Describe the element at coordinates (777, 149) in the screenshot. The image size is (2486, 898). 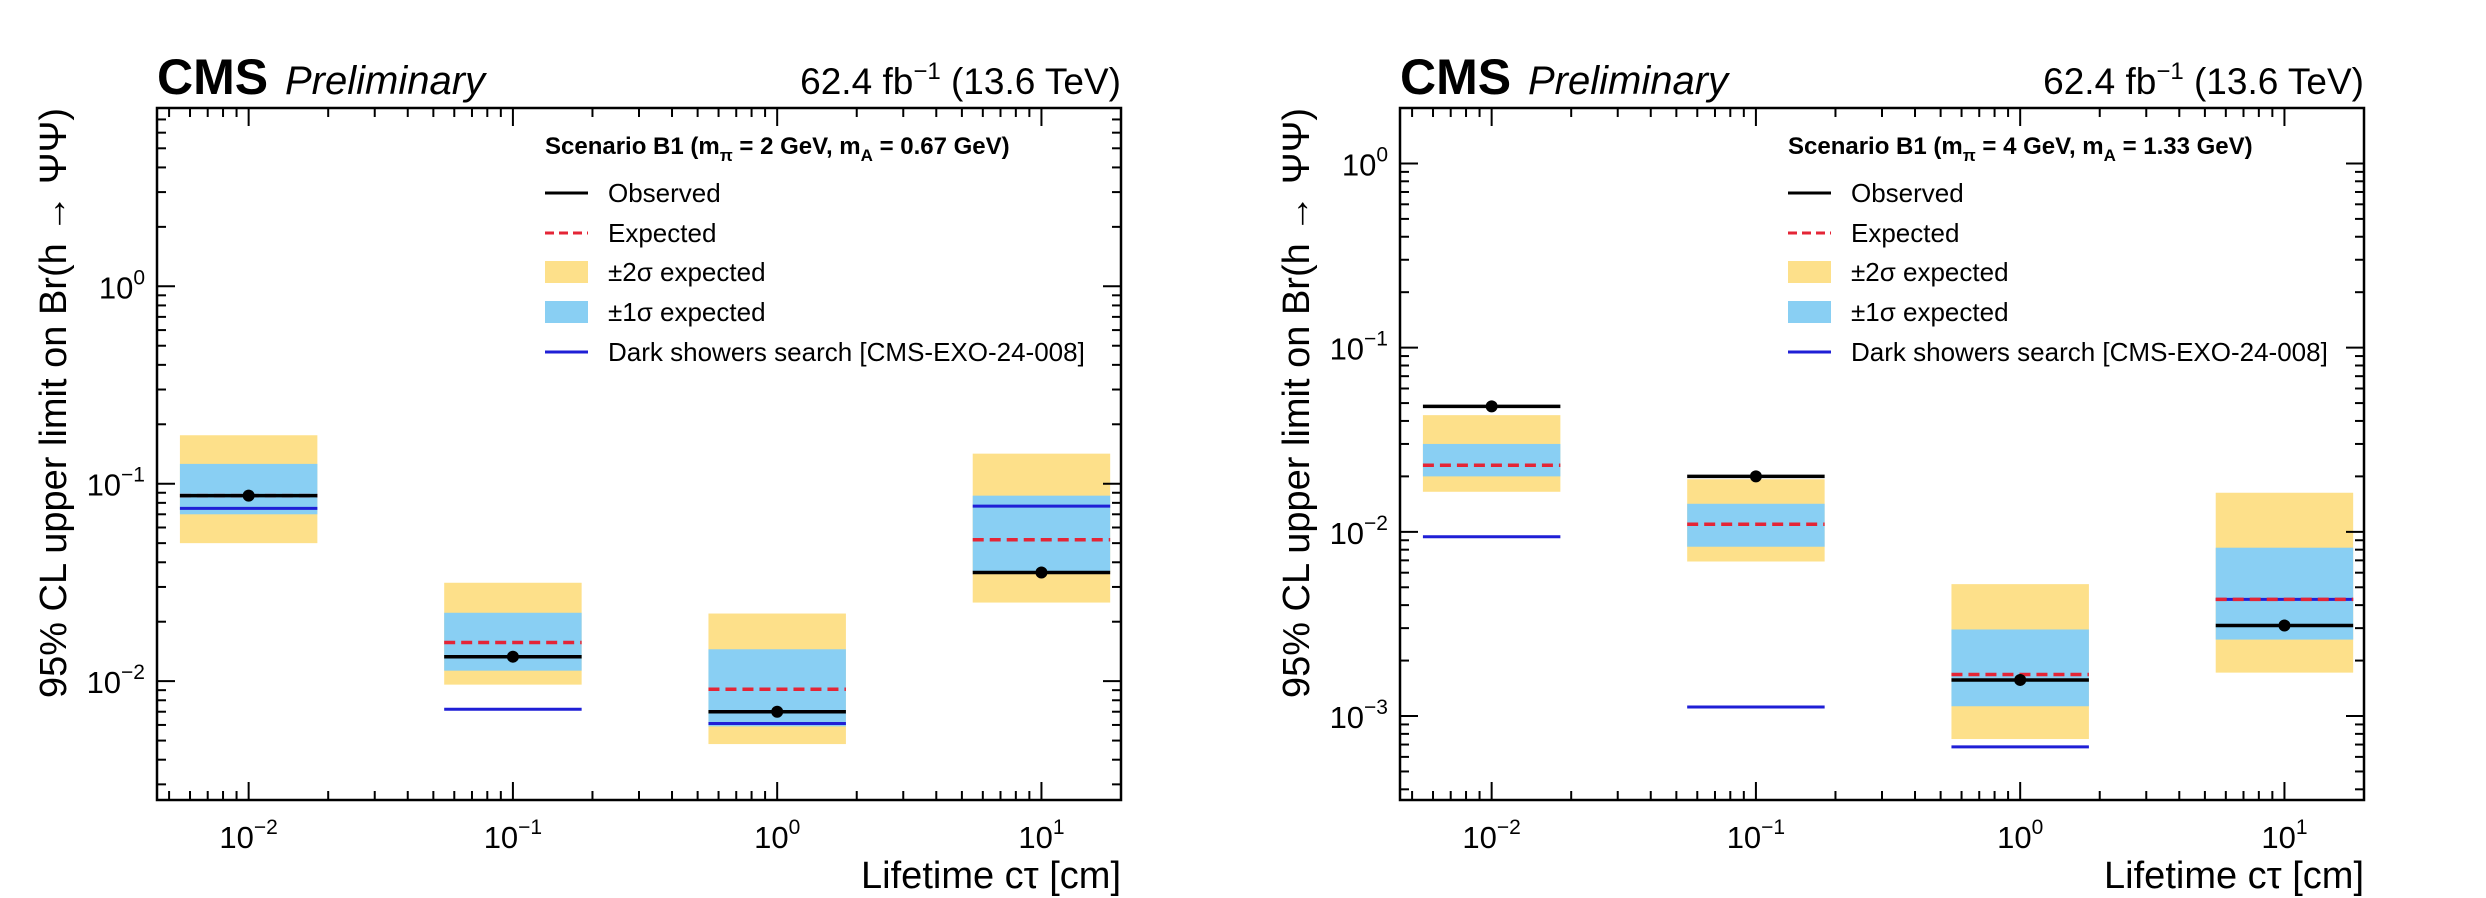
I see `legend-title: Scenario B1 (mπ = 2 GeV, mA = 0.67 GeV)` at that location.